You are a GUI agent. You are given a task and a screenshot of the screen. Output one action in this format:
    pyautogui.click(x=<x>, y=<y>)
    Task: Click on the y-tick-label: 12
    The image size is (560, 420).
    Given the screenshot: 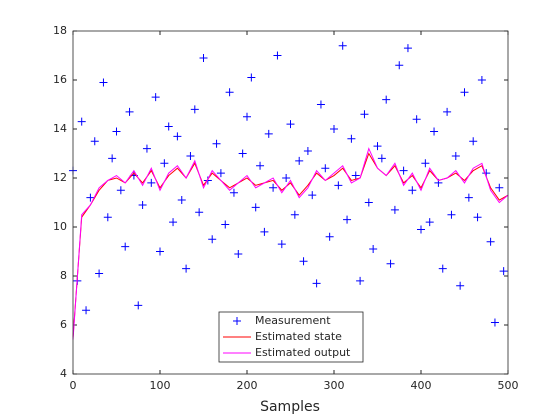 What is the action you would take?
    pyautogui.click(x=60, y=177)
    